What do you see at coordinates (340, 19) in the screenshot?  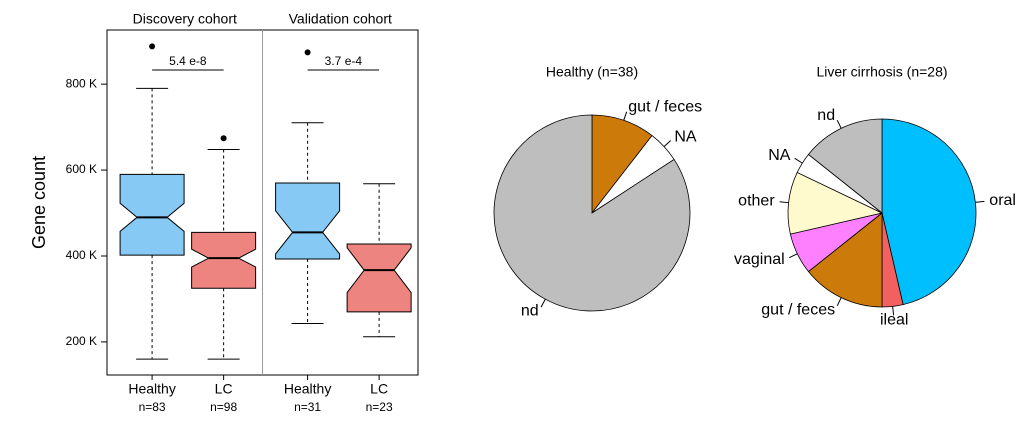 I see `panel-title: Validation cohort` at bounding box center [340, 19].